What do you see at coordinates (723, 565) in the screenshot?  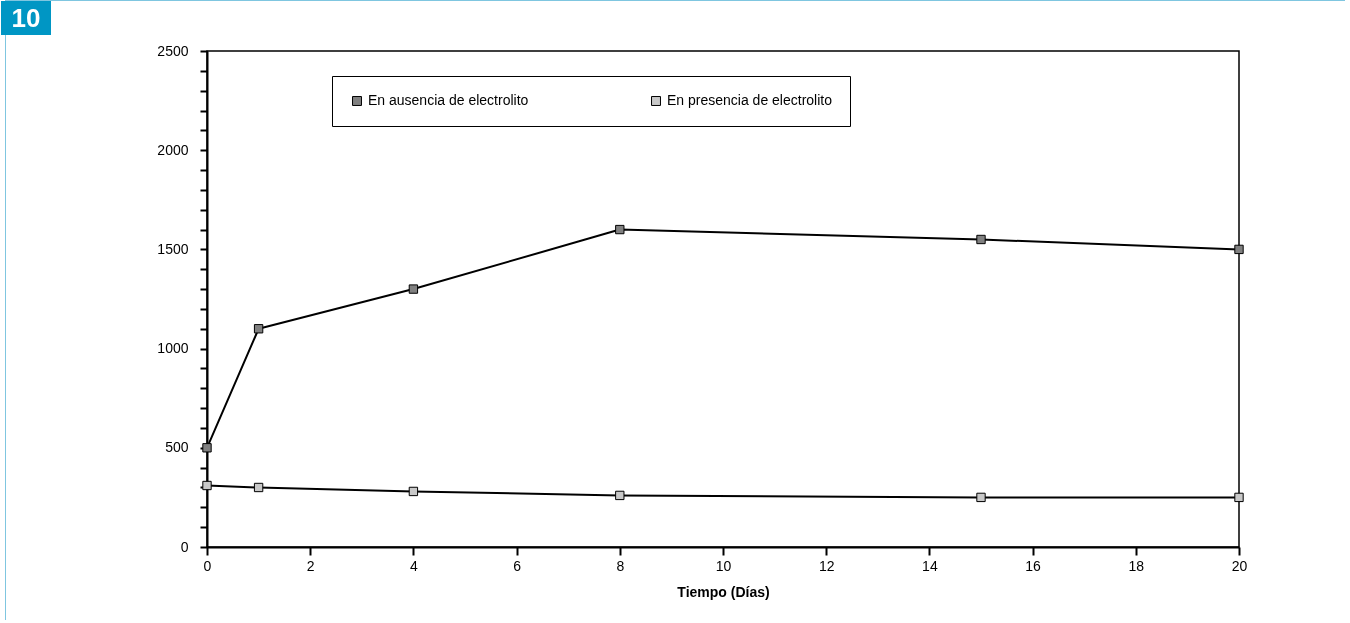 I see `x-tick-label: 10` at bounding box center [723, 565].